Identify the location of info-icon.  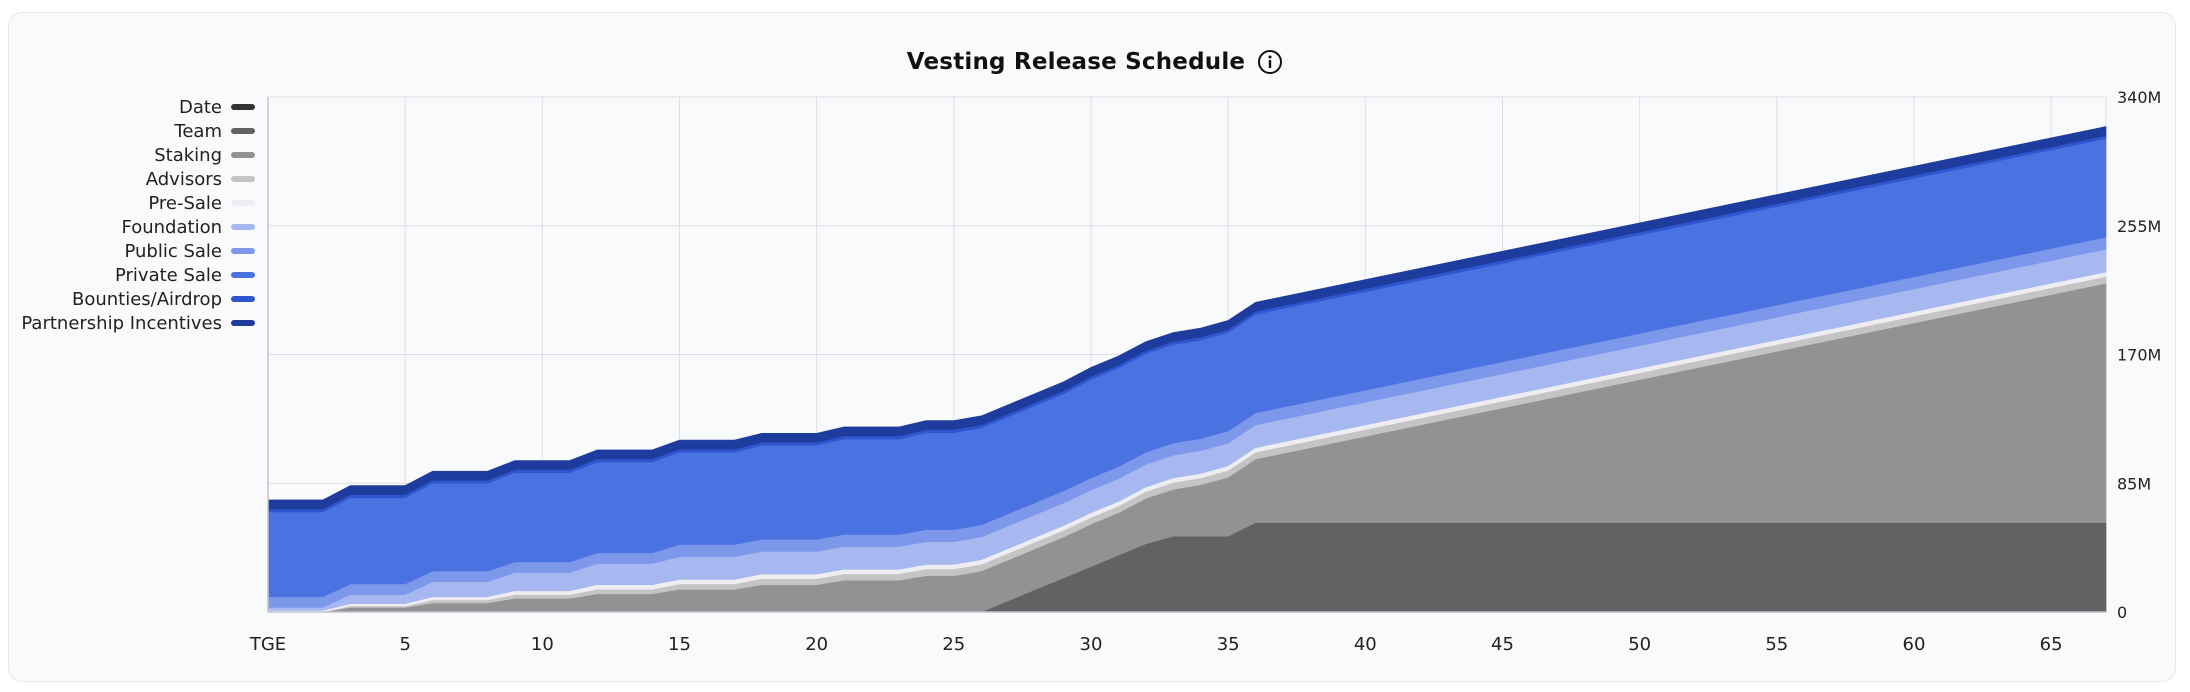
(1270, 62).